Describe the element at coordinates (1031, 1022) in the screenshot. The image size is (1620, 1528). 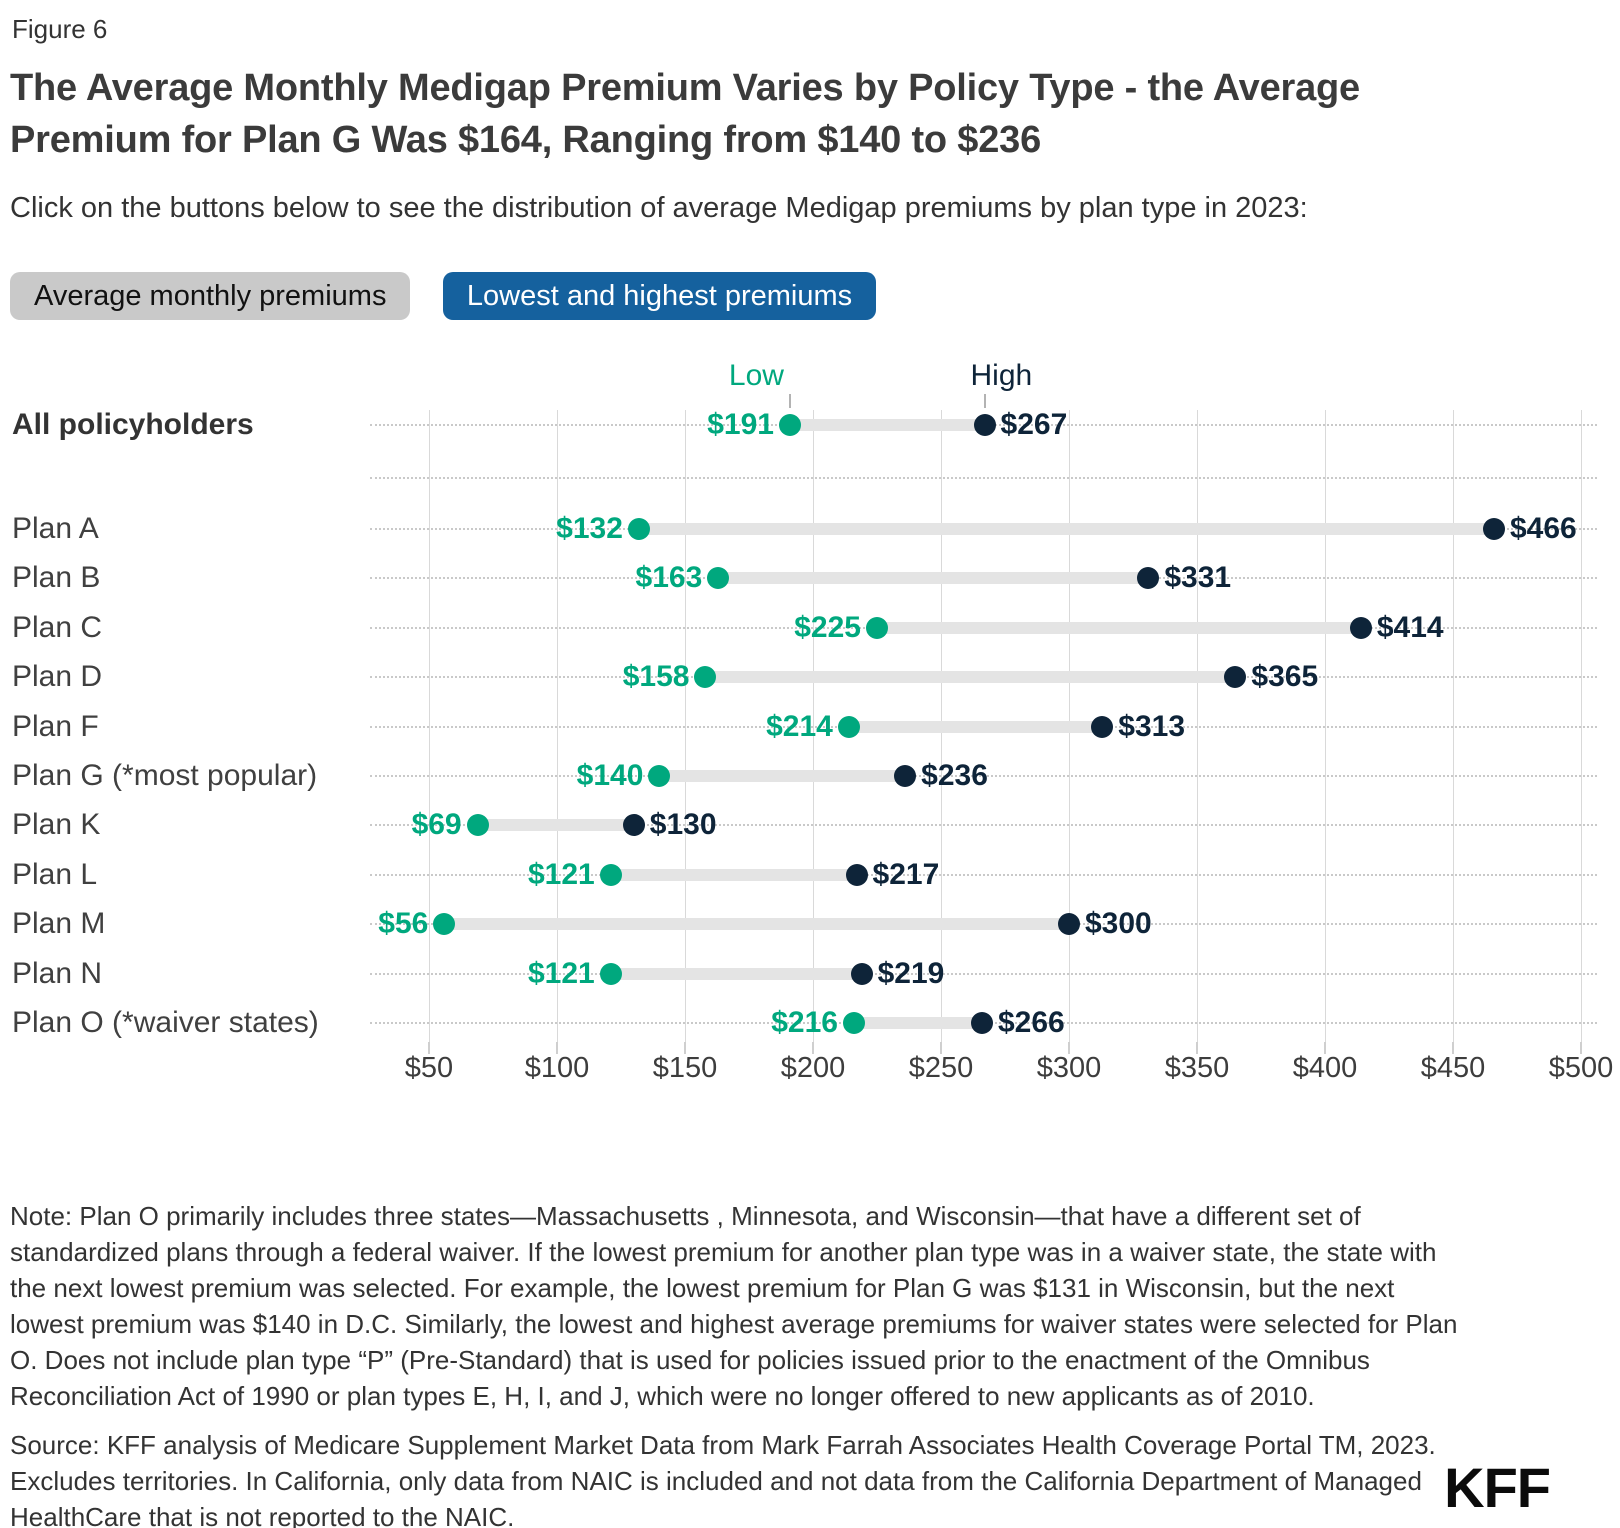
I see `high-value-label: $266` at that location.